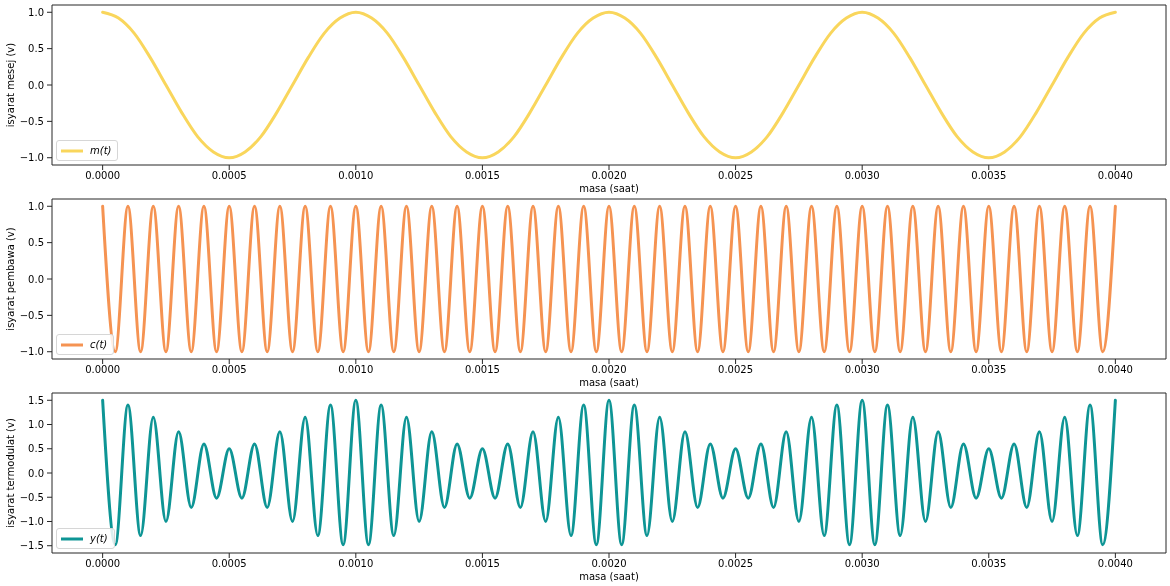  What do you see at coordinates (99, 538) in the screenshot?
I see `legend-label: y(t)` at bounding box center [99, 538].